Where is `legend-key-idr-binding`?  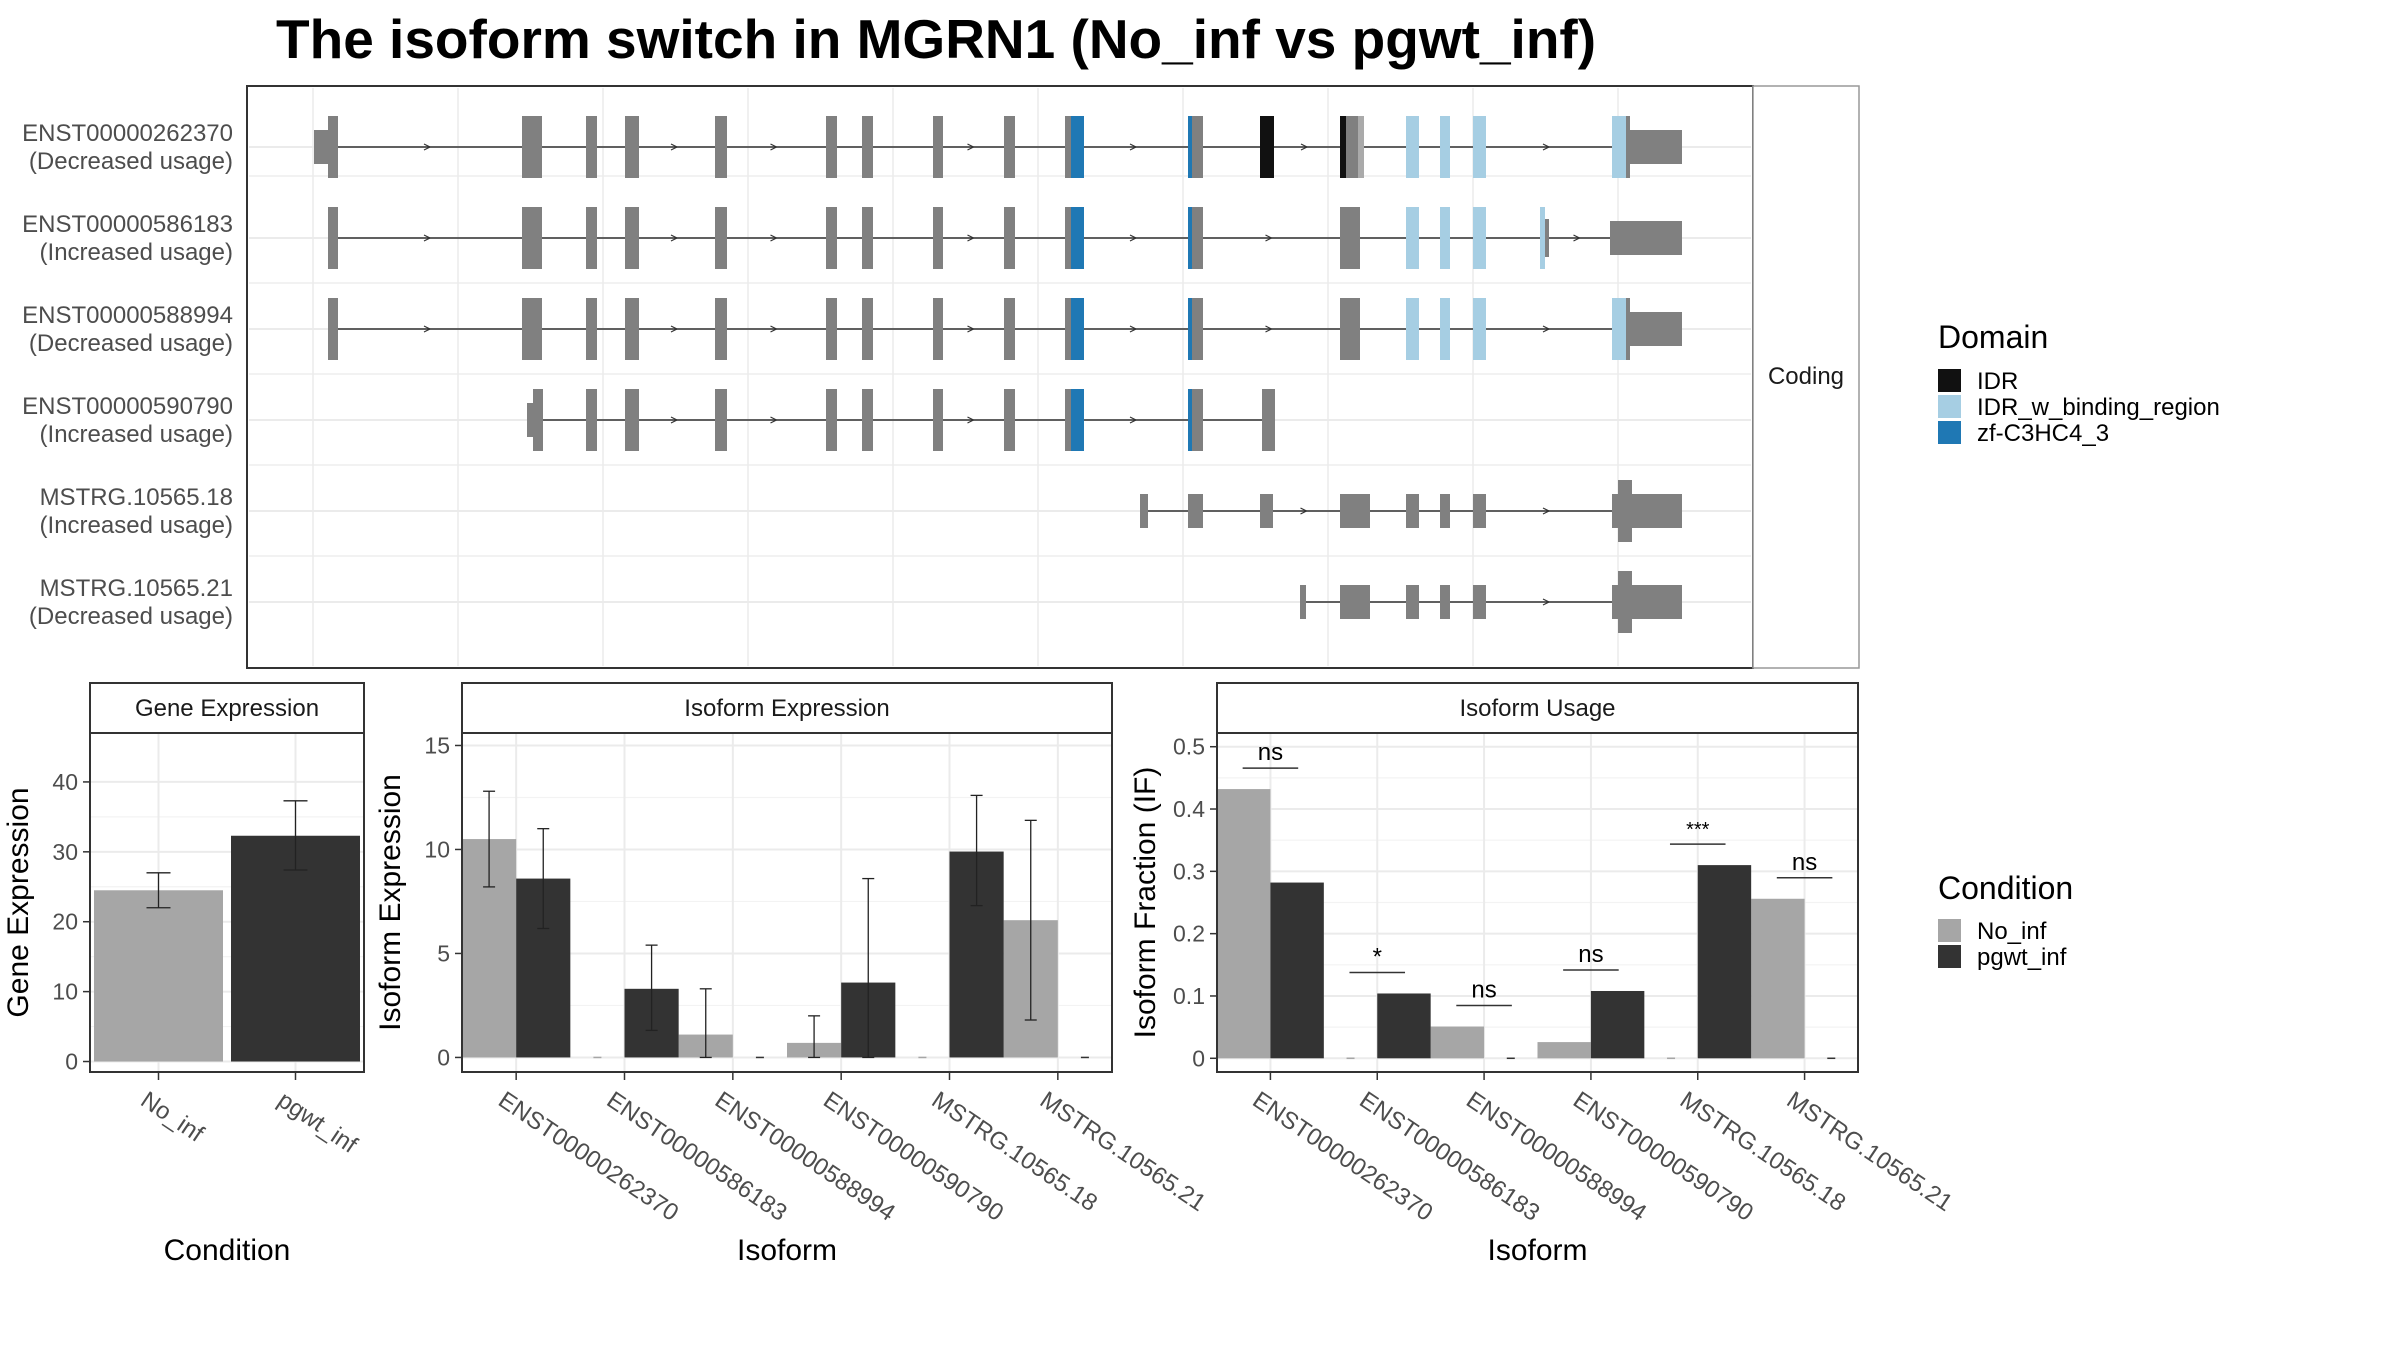 legend-key-idr-binding is located at coordinates (1949, 406).